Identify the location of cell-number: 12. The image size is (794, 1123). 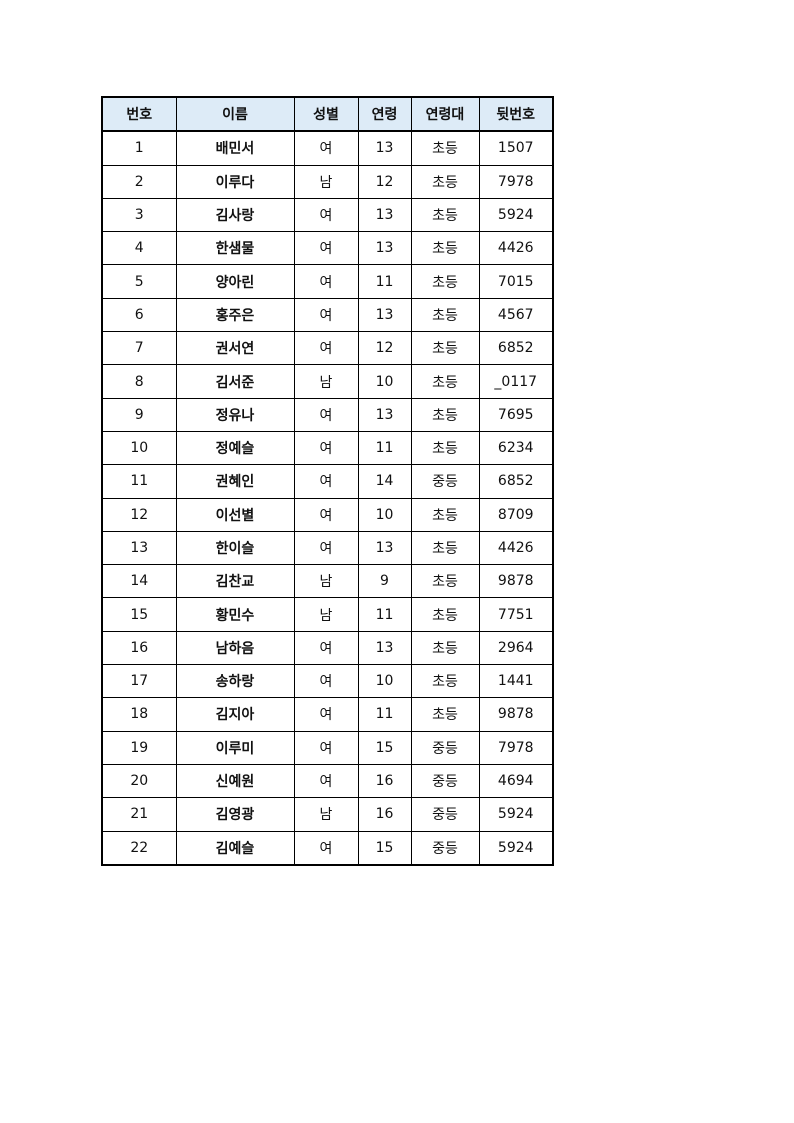
(139, 514).